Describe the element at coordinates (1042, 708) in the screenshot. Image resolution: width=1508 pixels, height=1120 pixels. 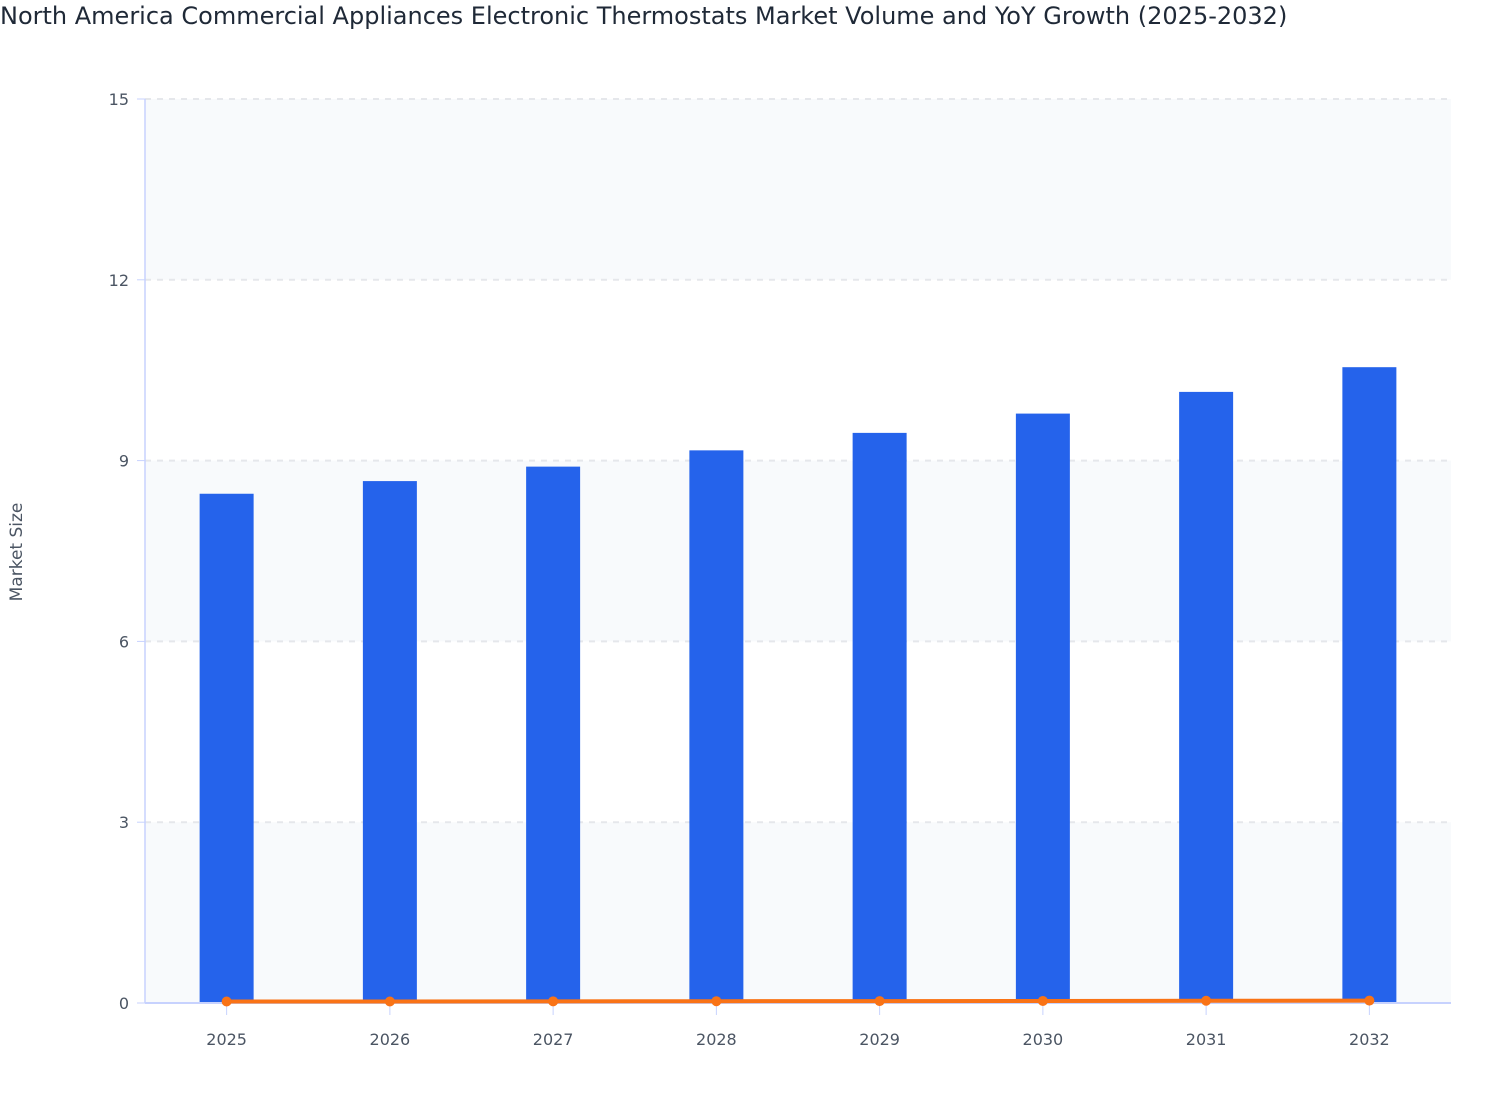
I see `bar-2030` at that location.